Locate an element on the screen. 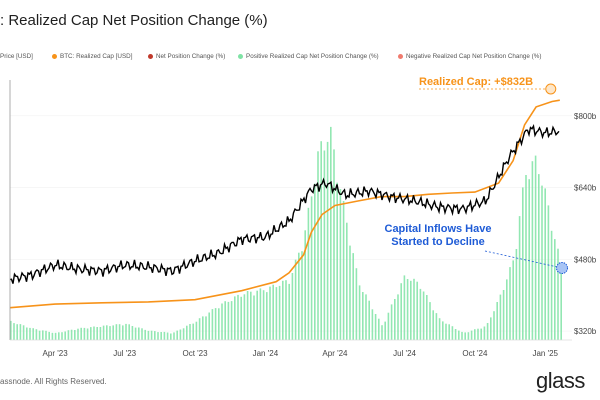  capital-inflows-marker is located at coordinates (562, 268).